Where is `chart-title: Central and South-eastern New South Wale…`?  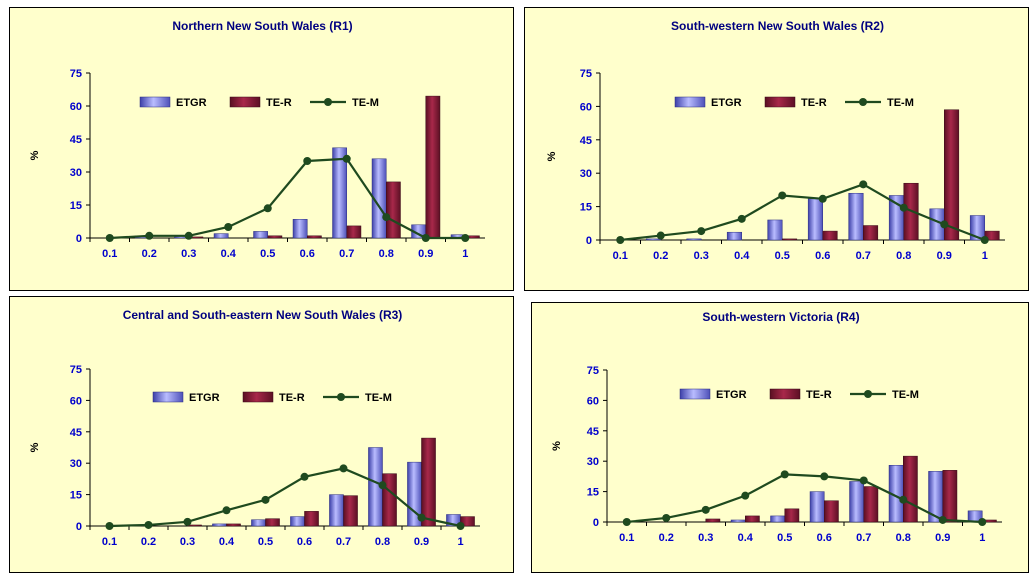 chart-title: Central and South-eastern New South Wale… is located at coordinates (263, 315).